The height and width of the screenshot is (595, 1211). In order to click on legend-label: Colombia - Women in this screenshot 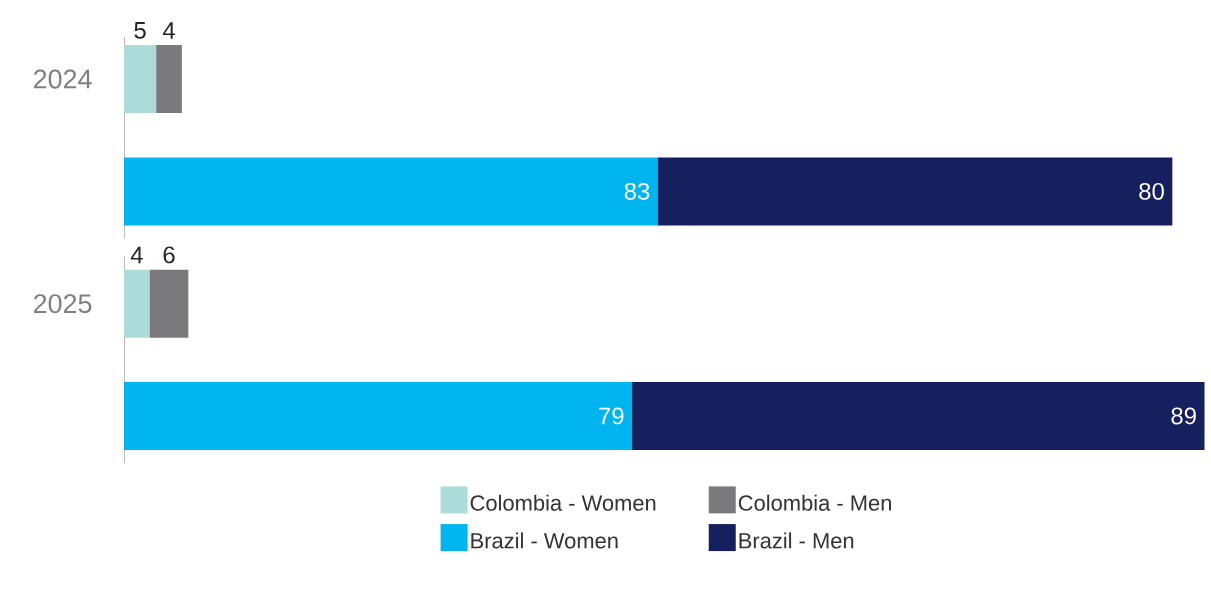, I will do `click(563, 502)`.